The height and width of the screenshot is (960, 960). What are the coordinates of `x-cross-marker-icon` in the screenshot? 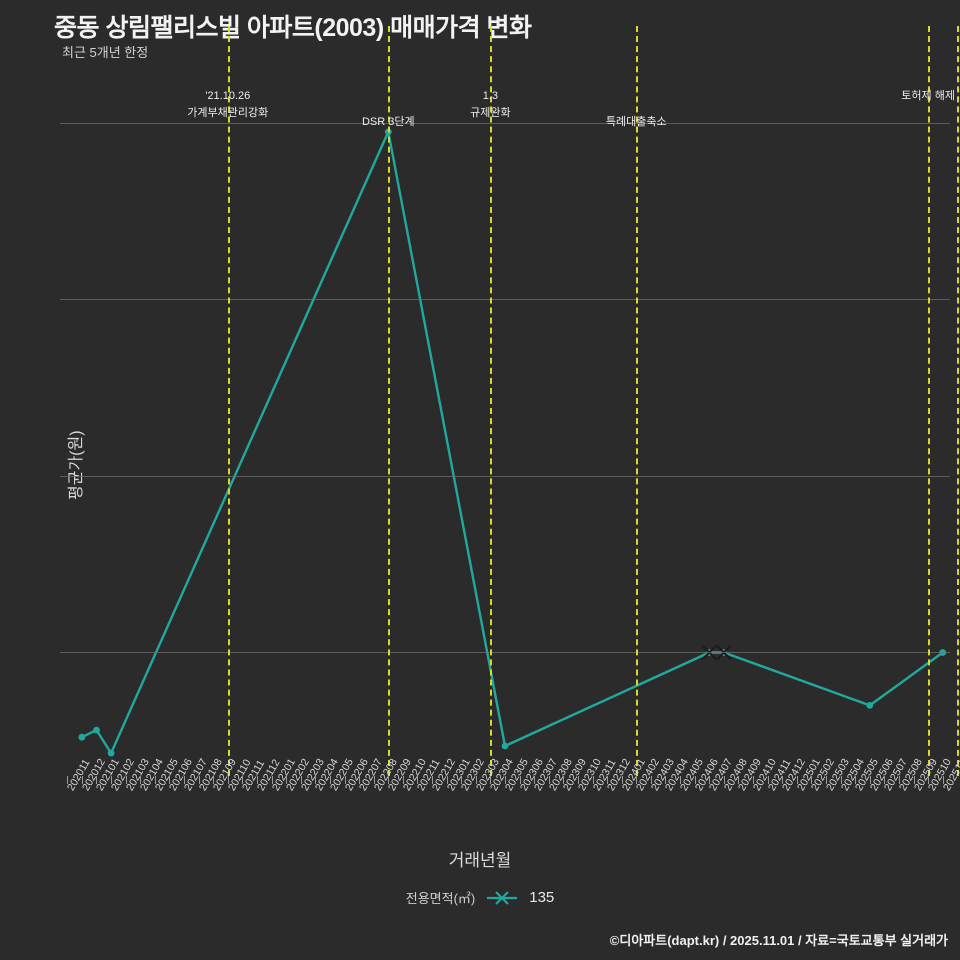 It's located at (502, 898).